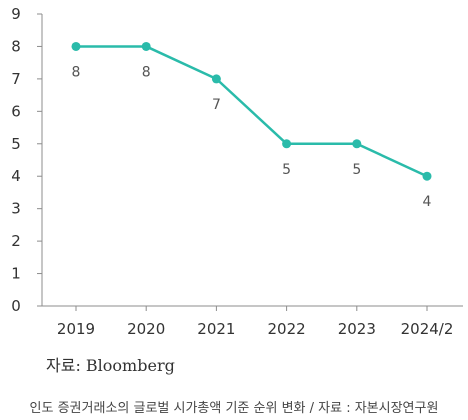 The image size is (468, 420). Describe the element at coordinates (287, 329) in the screenshot. I see `x-tick-label: 2022` at that location.